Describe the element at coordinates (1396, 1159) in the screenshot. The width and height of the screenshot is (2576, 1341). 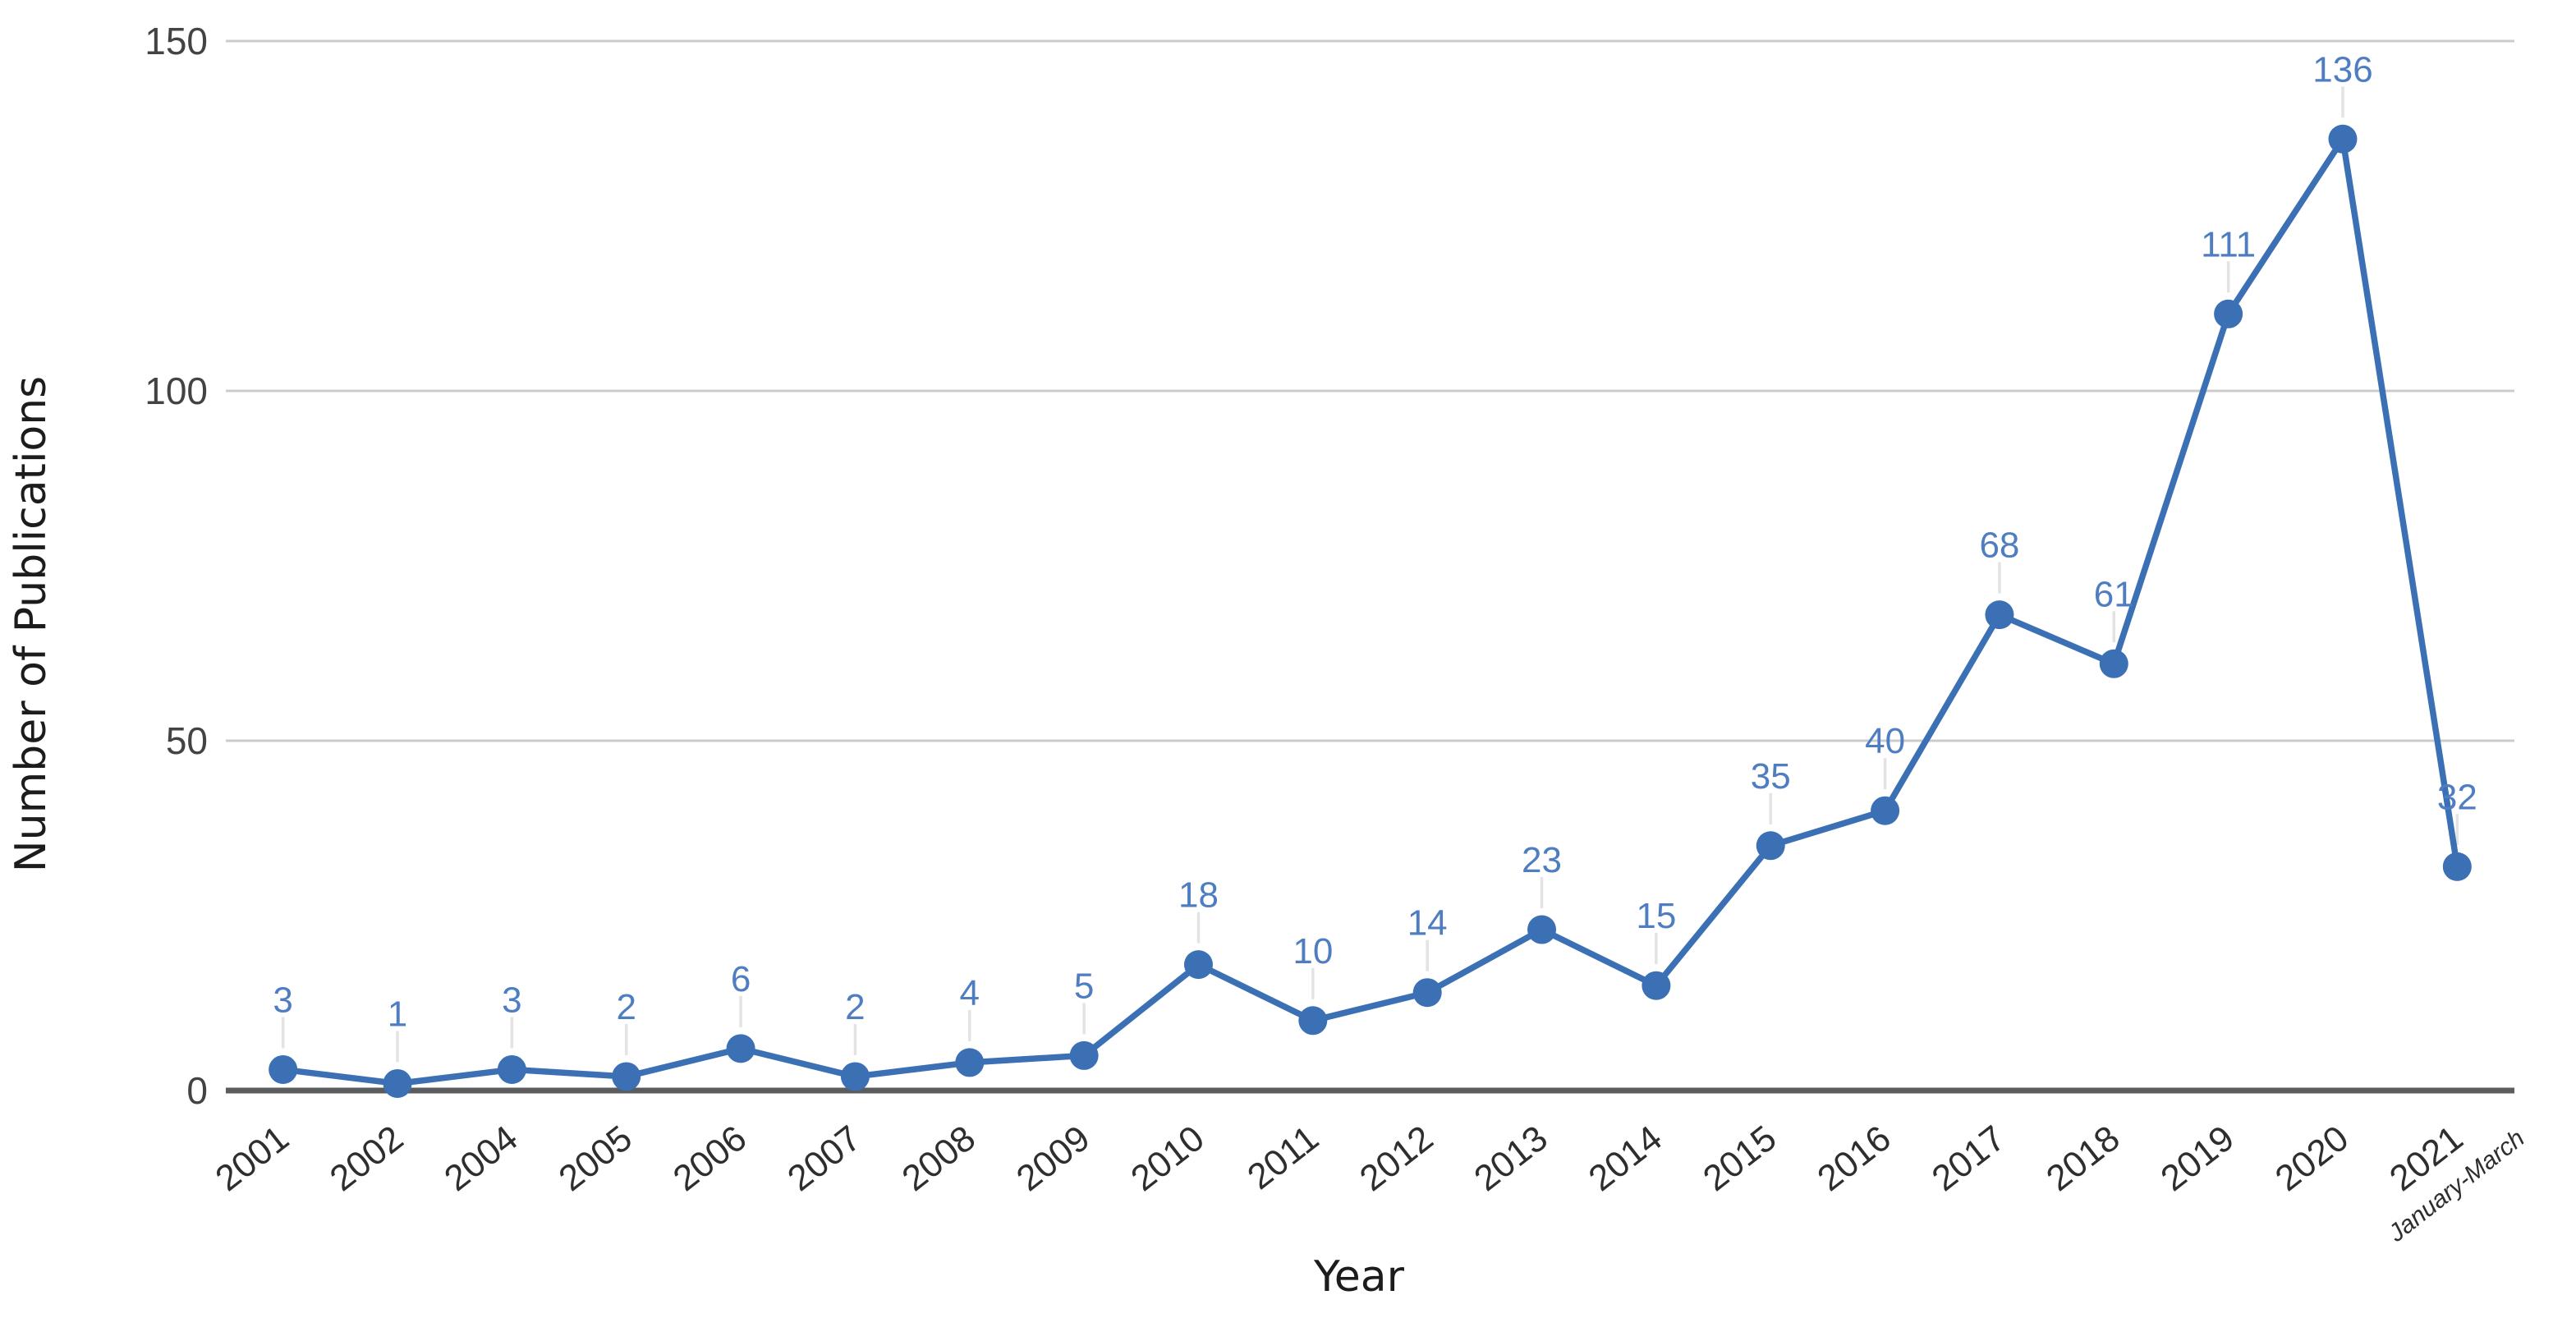
I see `x-axis-tick-label: 2012` at that location.